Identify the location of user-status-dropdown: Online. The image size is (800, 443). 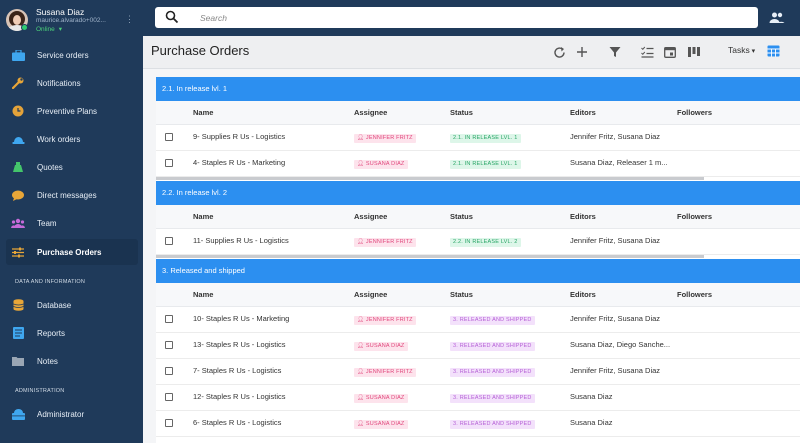
(49, 29).